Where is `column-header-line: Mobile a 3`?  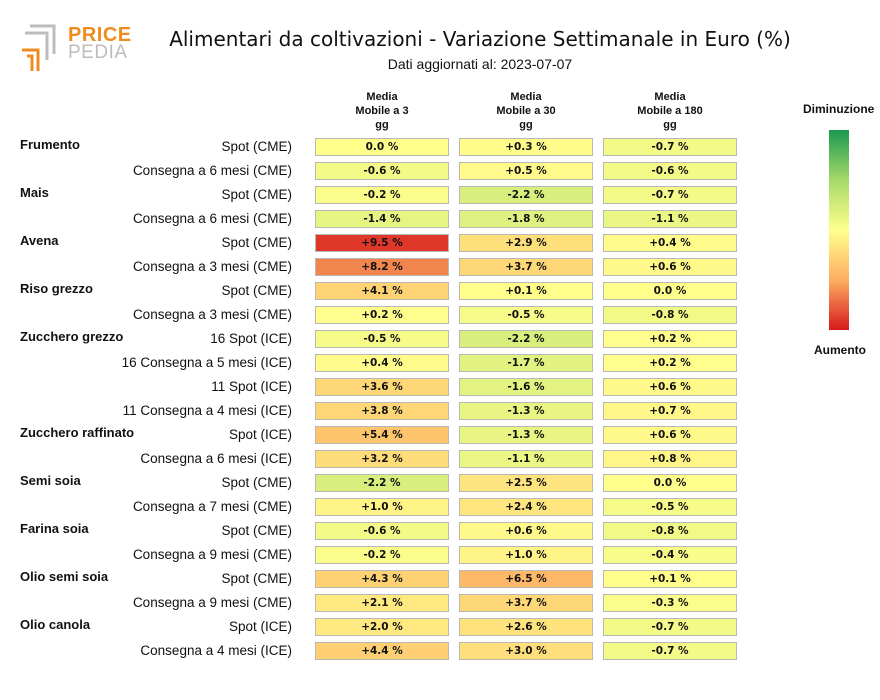 column-header-line: Mobile a 3 is located at coordinates (382, 111).